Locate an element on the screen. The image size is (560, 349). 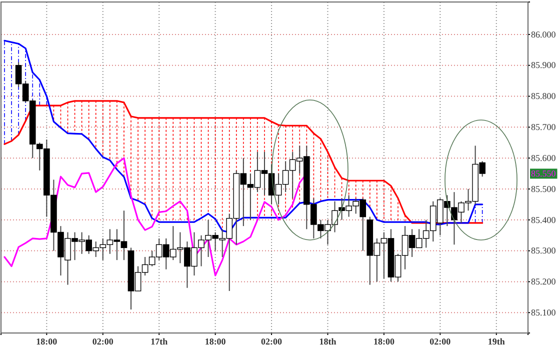
y-tick-label: 85.100 is located at coordinates (543, 312).